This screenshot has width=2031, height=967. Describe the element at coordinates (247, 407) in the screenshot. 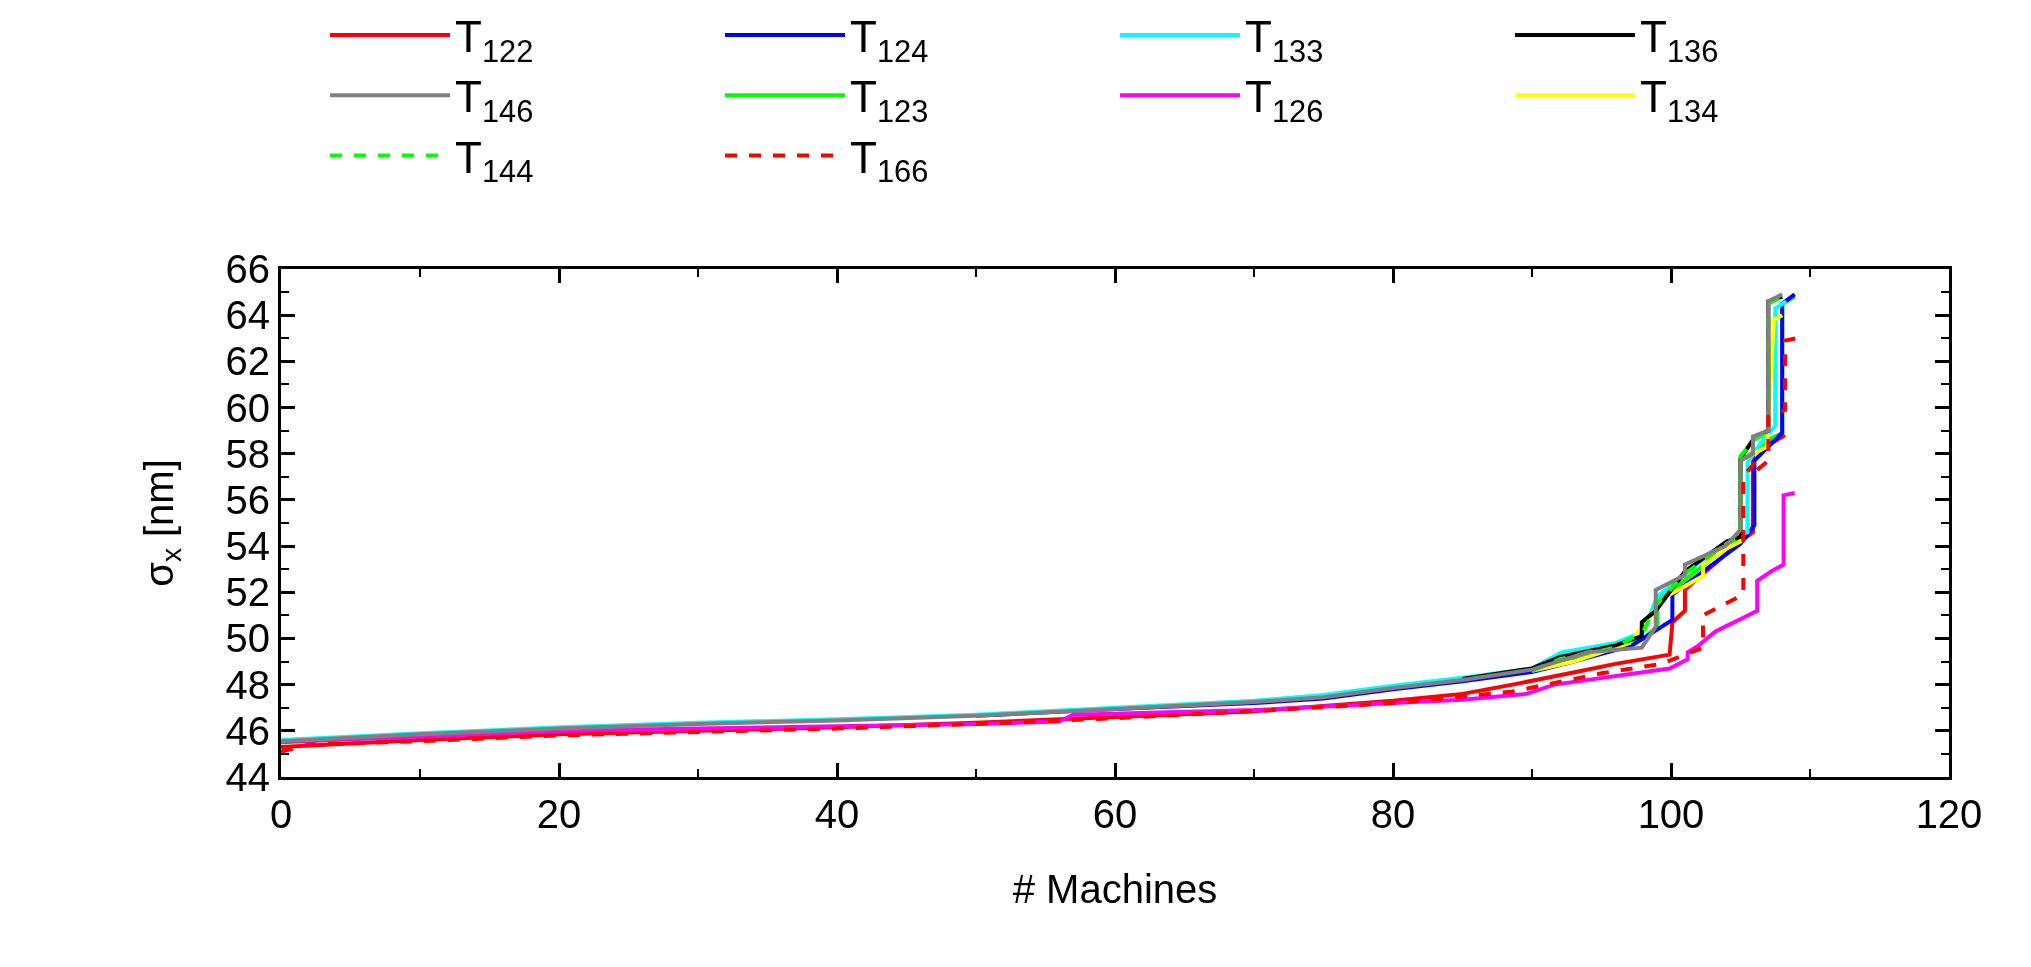

I see `y-tick-label: 60` at that location.